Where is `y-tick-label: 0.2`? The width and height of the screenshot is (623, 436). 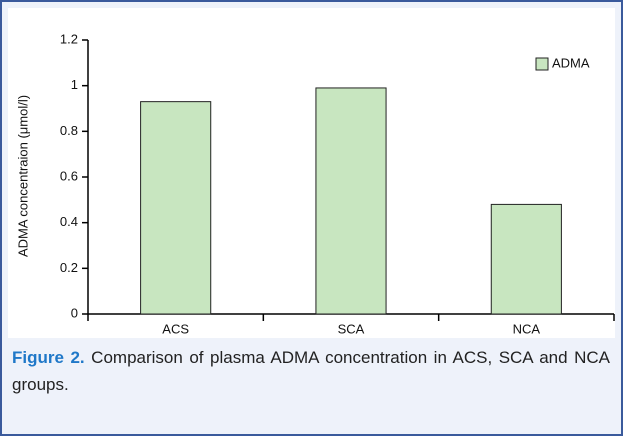
y-tick-label: 0.2 is located at coordinates (69, 267).